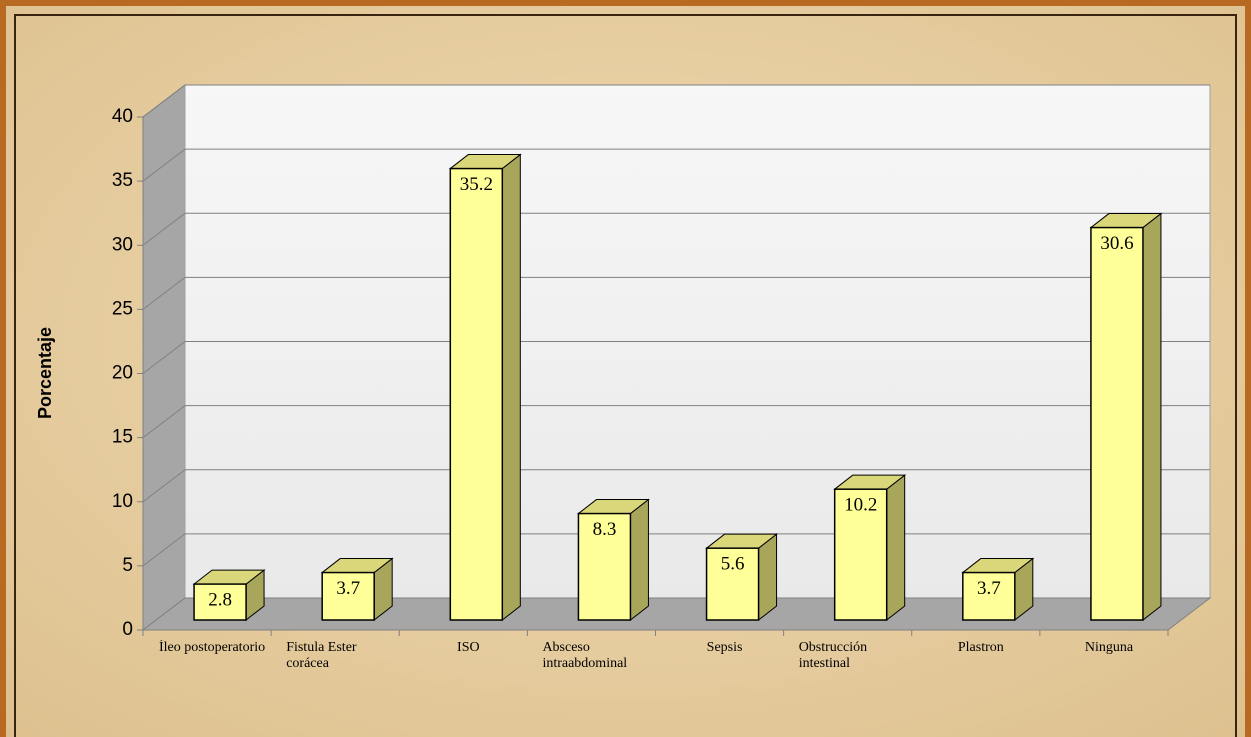 This screenshot has height=737, width=1251. Describe the element at coordinates (676, 614) in the screenshot. I see `floor` at that location.